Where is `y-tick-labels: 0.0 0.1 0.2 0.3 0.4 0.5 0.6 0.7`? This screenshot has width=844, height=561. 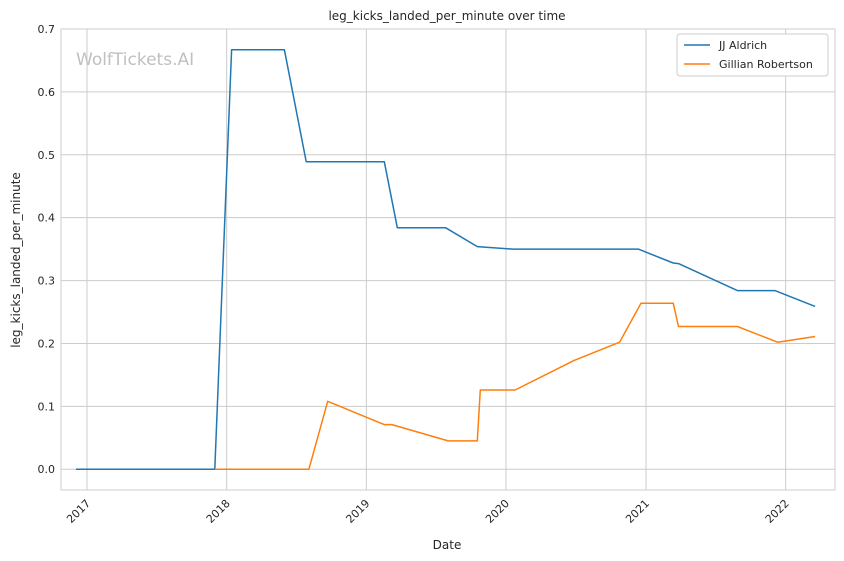 y-tick-labels: 0.0 0.1 0.2 0.3 0.4 0.5 0.6 0.7 is located at coordinates (47, 249).